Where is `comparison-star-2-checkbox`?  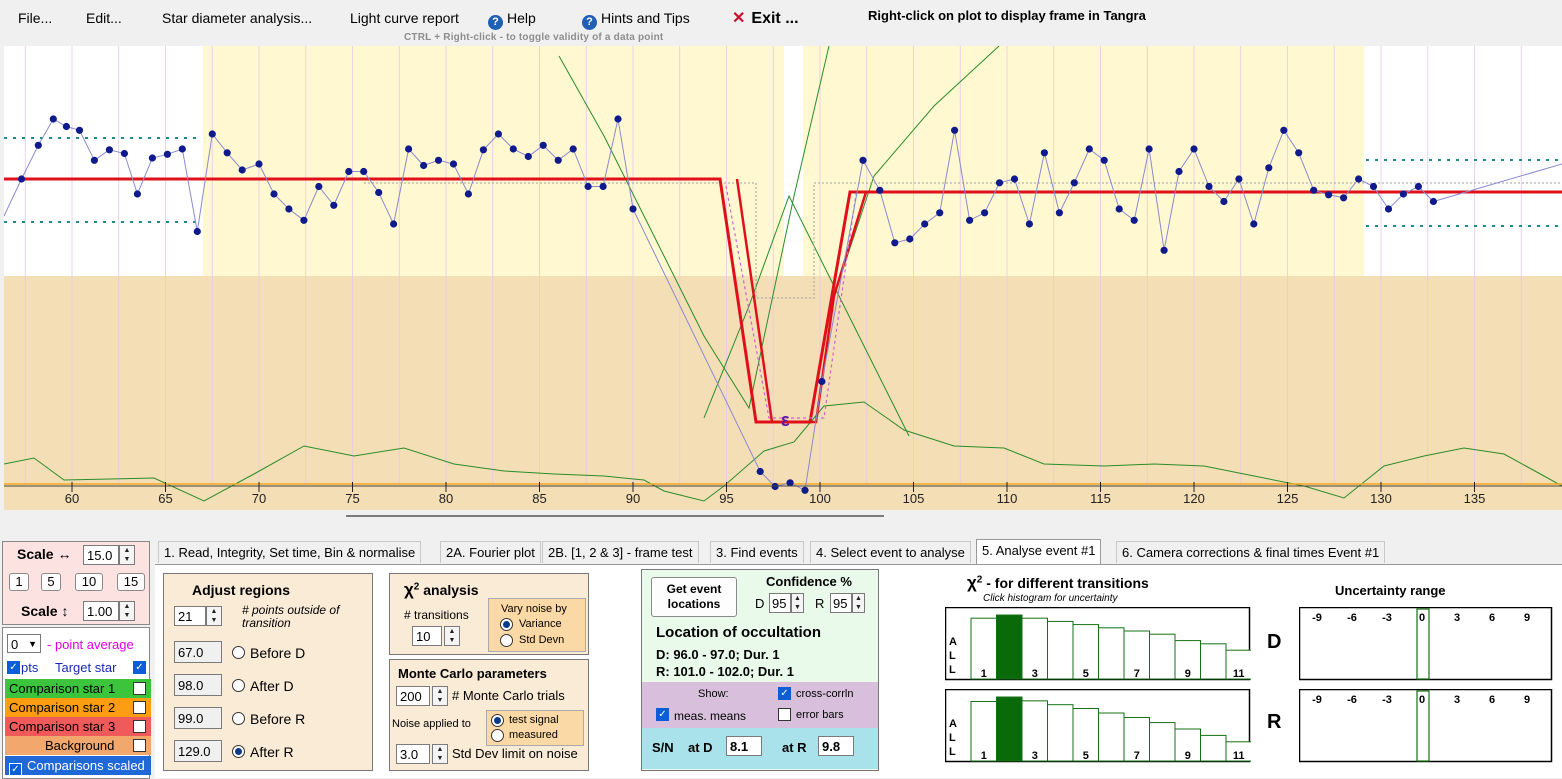
comparison-star-2-checkbox is located at coordinates (139, 707).